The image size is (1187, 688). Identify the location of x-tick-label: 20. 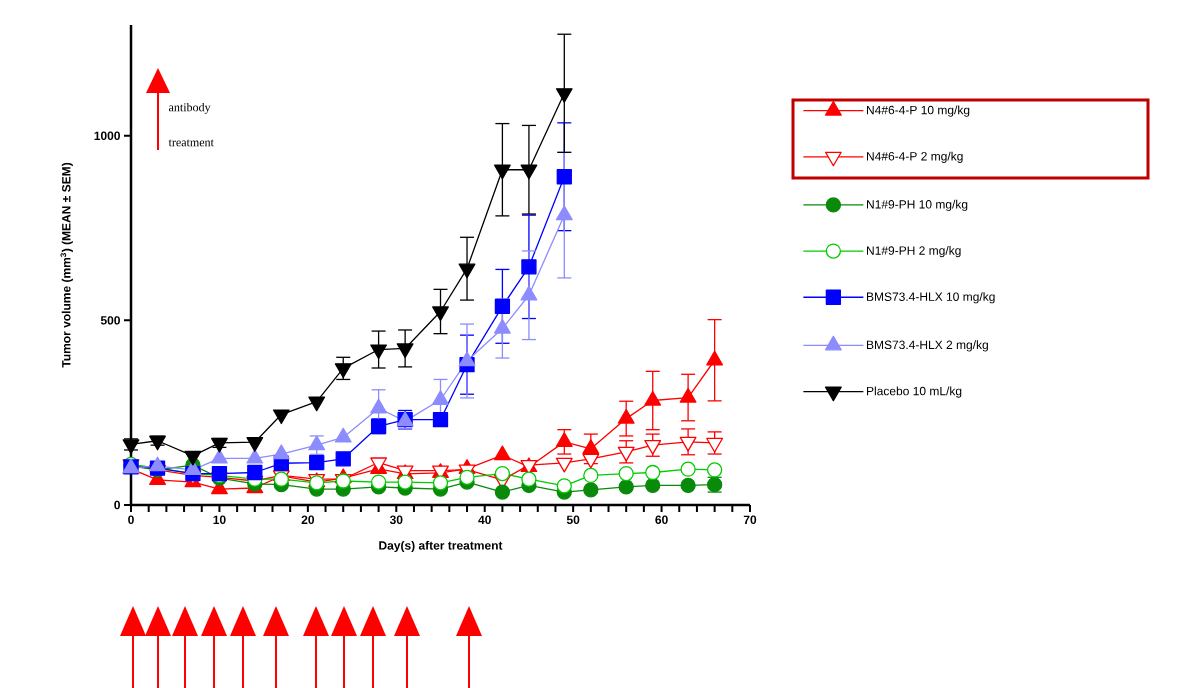
(308, 520).